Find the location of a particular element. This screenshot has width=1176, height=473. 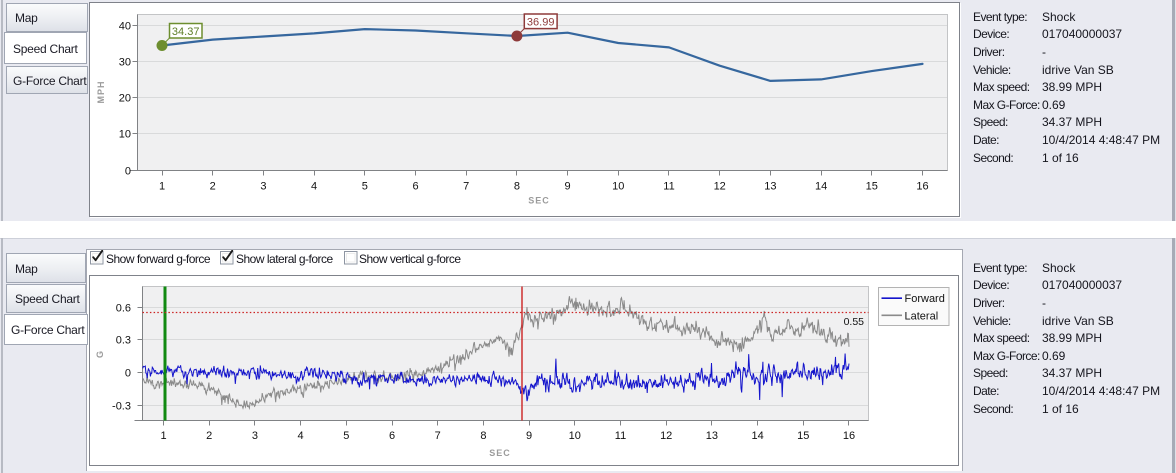

svg-text: MPH is located at coordinates (101, 92).